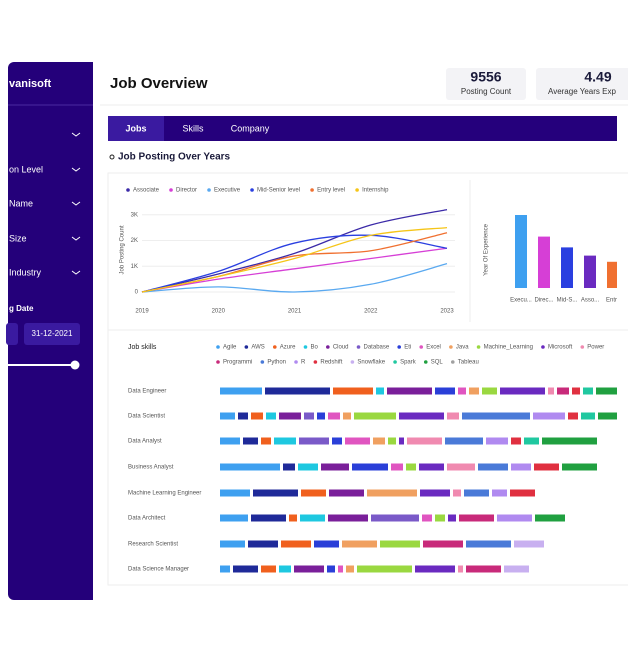 This screenshot has width=628, height=663. What do you see at coordinates (142, 312) in the screenshot?
I see `x-tick-label: 2019` at bounding box center [142, 312].